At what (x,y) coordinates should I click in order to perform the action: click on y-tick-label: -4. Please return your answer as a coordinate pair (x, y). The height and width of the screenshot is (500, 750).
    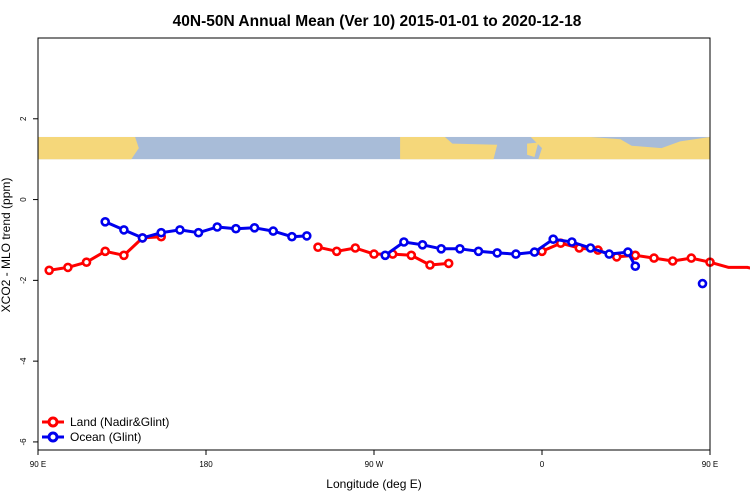
    Looking at the image, I should click on (23, 361).